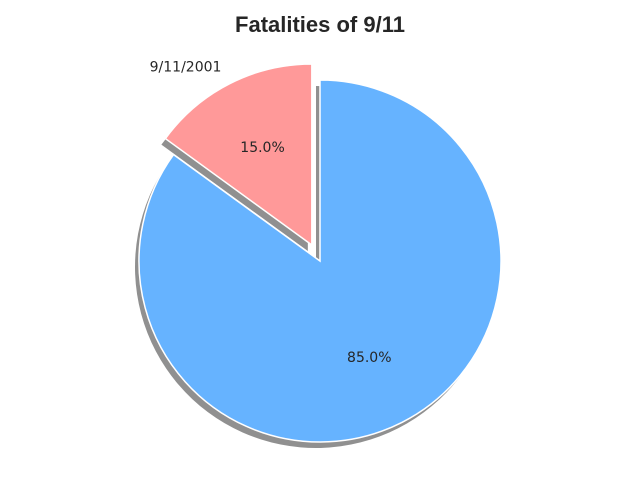 The width and height of the screenshot is (640, 485). What do you see at coordinates (320, 24) in the screenshot?
I see `chart-title: Fatalities of 9/11` at bounding box center [320, 24].